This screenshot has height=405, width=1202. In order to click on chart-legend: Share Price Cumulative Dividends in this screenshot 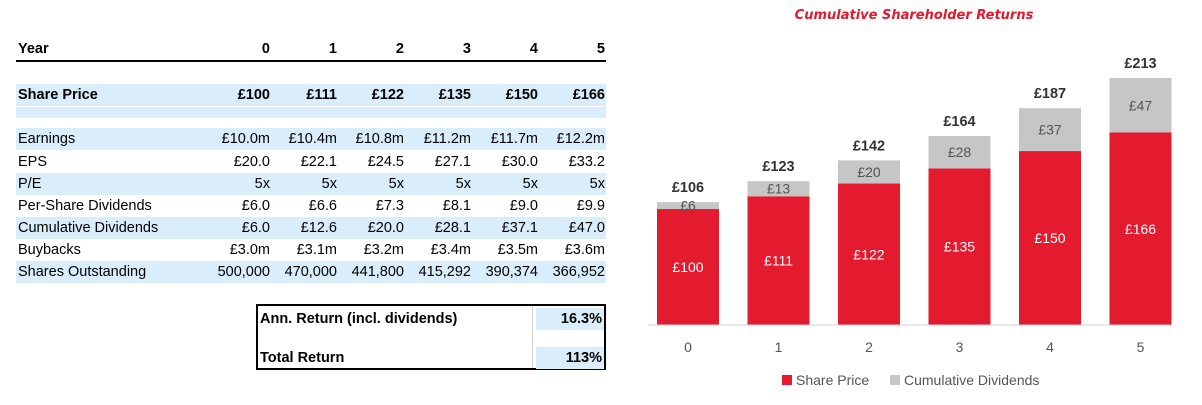, I will do `click(910, 380)`.